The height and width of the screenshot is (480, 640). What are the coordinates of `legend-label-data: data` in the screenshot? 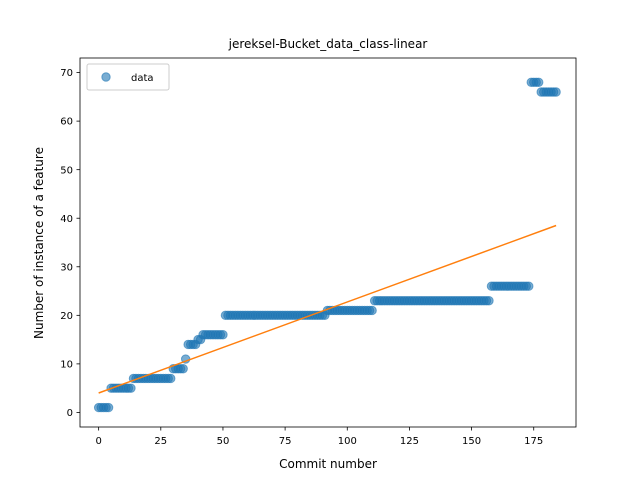 It's located at (142, 78).